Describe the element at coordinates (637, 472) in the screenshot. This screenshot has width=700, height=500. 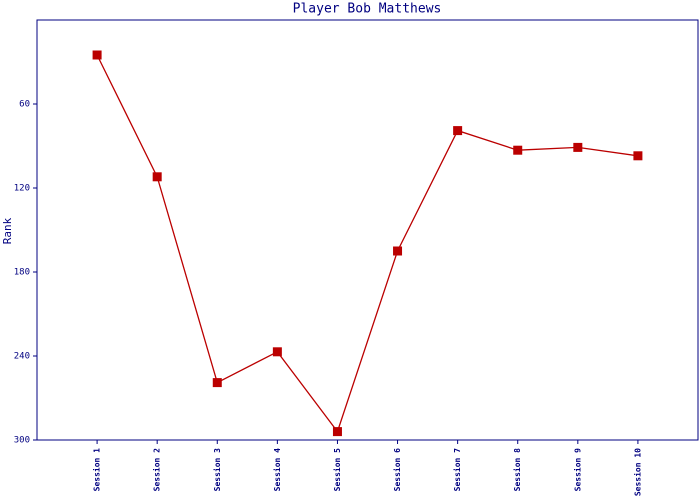
I see `x-tick-label: Session 10` at that location.